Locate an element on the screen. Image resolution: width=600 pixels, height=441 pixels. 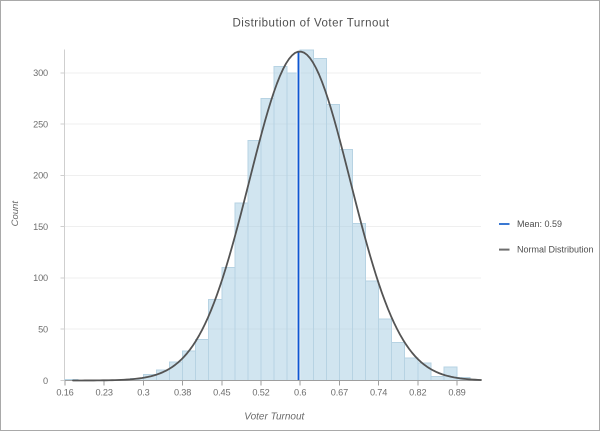
svg-text: 0.52 is located at coordinates (260, 393).